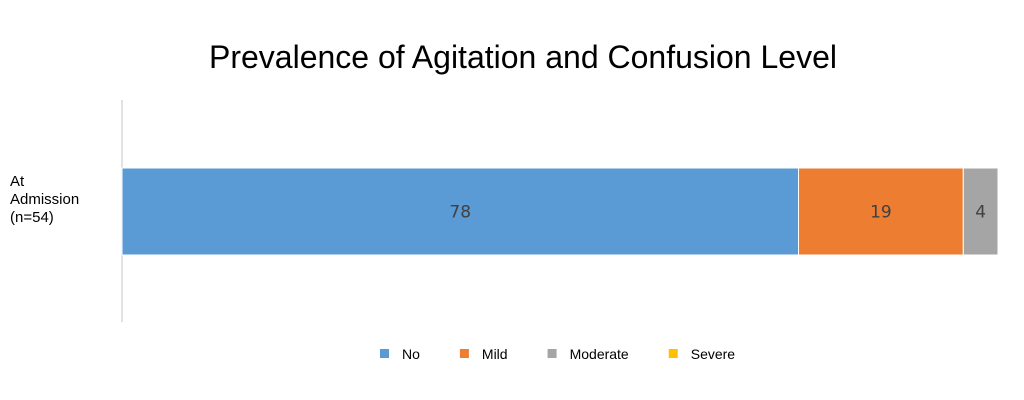 Image resolution: width=1024 pixels, height=400 pixels. I want to click on bar-no, so click(460, 211).